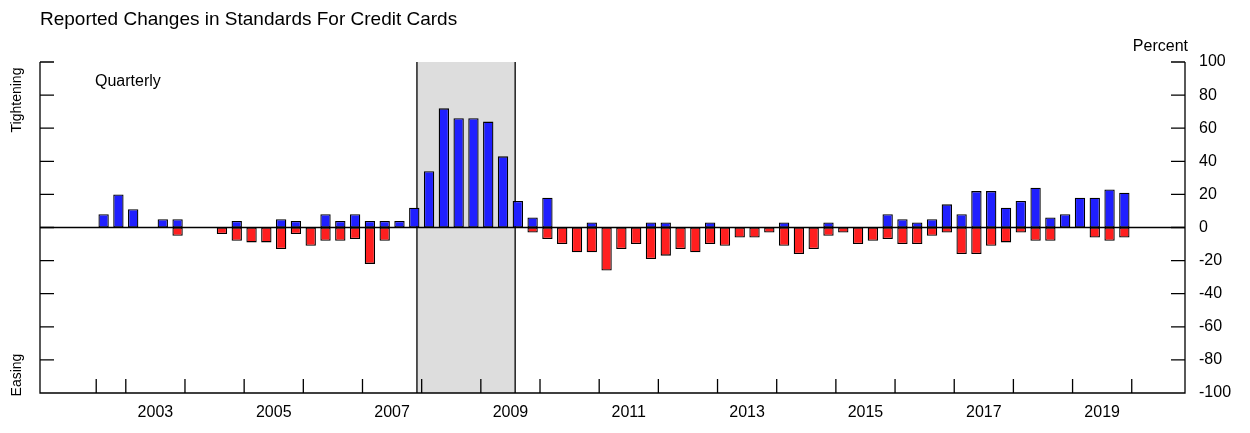  What do you see at coordinates (1211, 293) in the screenshot?
I see `y-tick-label: -40` at bounding box center [1211, 293].